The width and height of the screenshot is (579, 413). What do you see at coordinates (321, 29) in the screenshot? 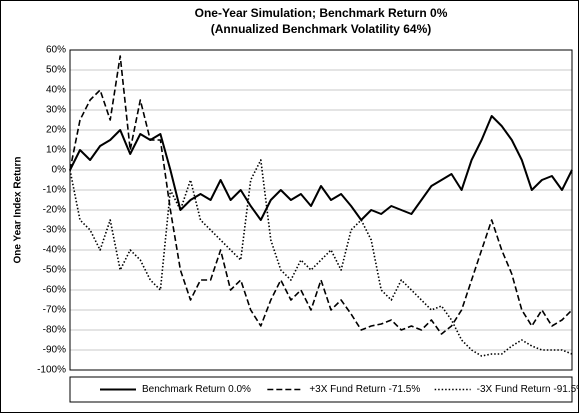
I see `chart-subtitle: (Annualized Benchmark Volatility 64%)` at bounding box center [321, 29].